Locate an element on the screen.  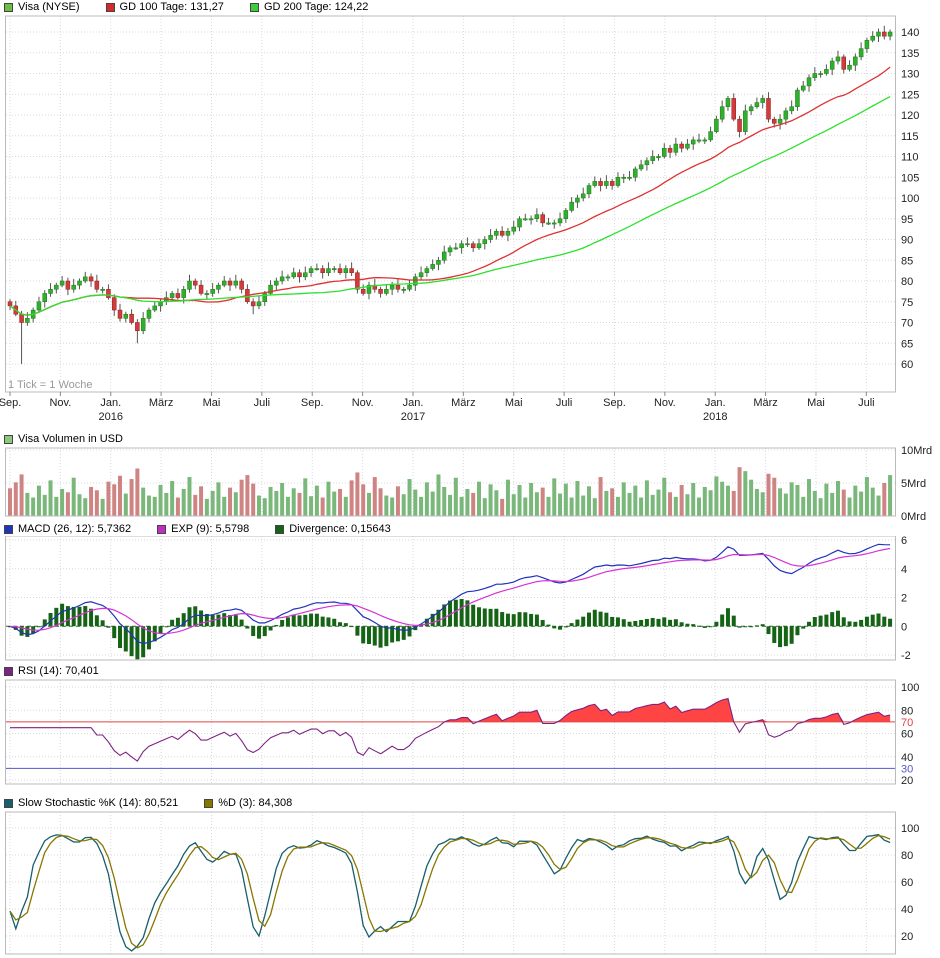
legend-item-stoch-d: %D (3): 84,308 is located at coordinates (248, 803).